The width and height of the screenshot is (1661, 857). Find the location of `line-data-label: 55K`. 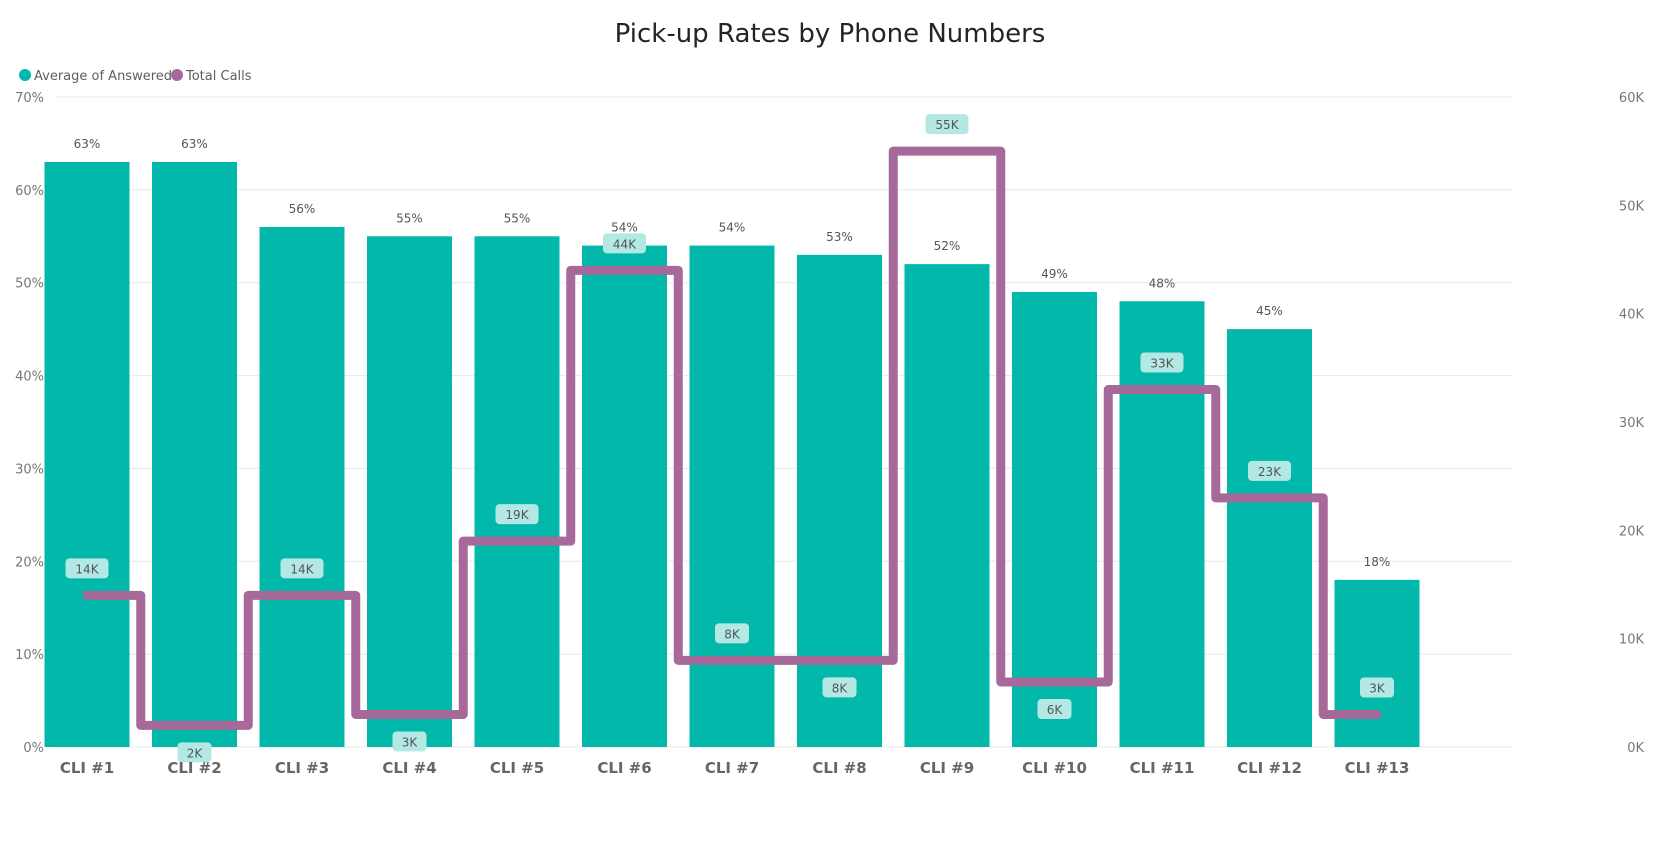

line-data-label: 55K is located at coordinates (947, 125).